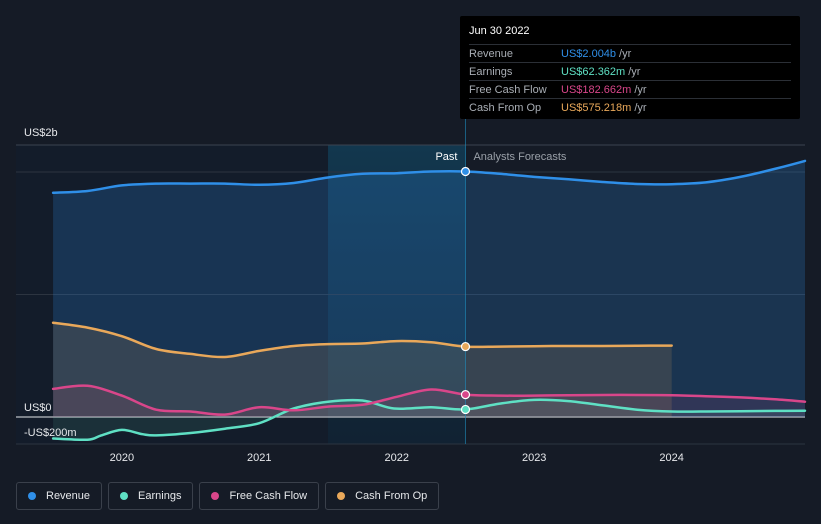  I want to click on tooltip-row-name: Free Cash Flow, so click(508, 89).